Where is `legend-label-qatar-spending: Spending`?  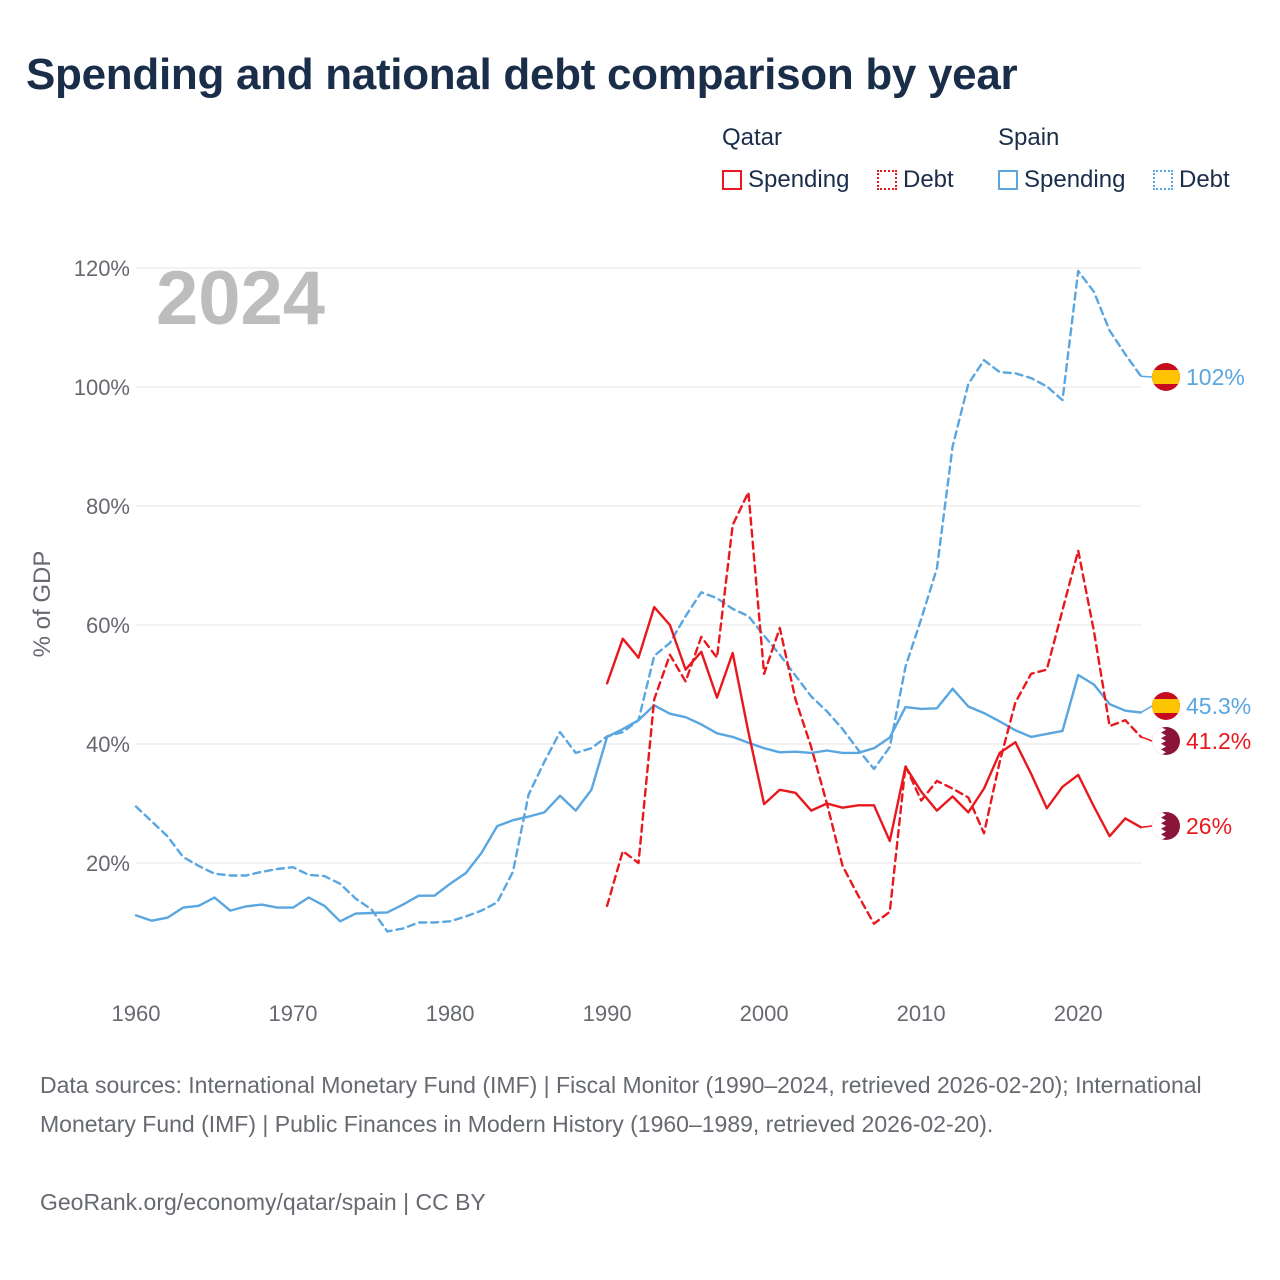 legend-label-qatar-spending: Spending is located at coordinates (799, 179).